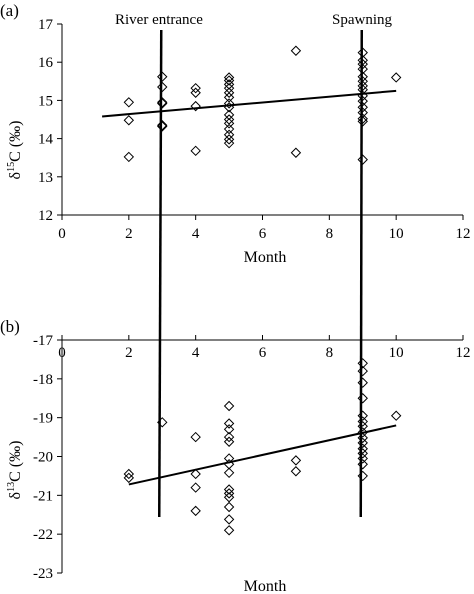  What do you see at coordinates (396, 353) in the screenshot?
I see `panel-b-x-tick-label: 10` at bounding box center [396, 353].